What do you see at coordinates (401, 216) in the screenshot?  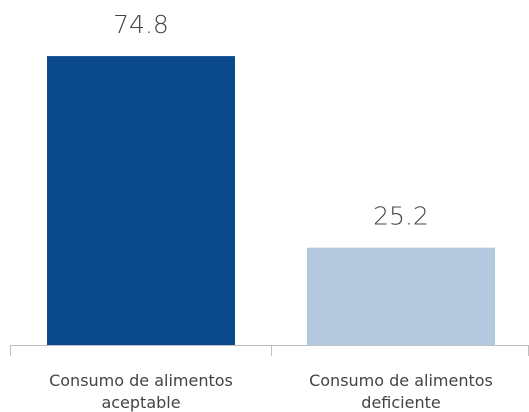 I see `data-label: 25.2` at bounding box center [401, 216].